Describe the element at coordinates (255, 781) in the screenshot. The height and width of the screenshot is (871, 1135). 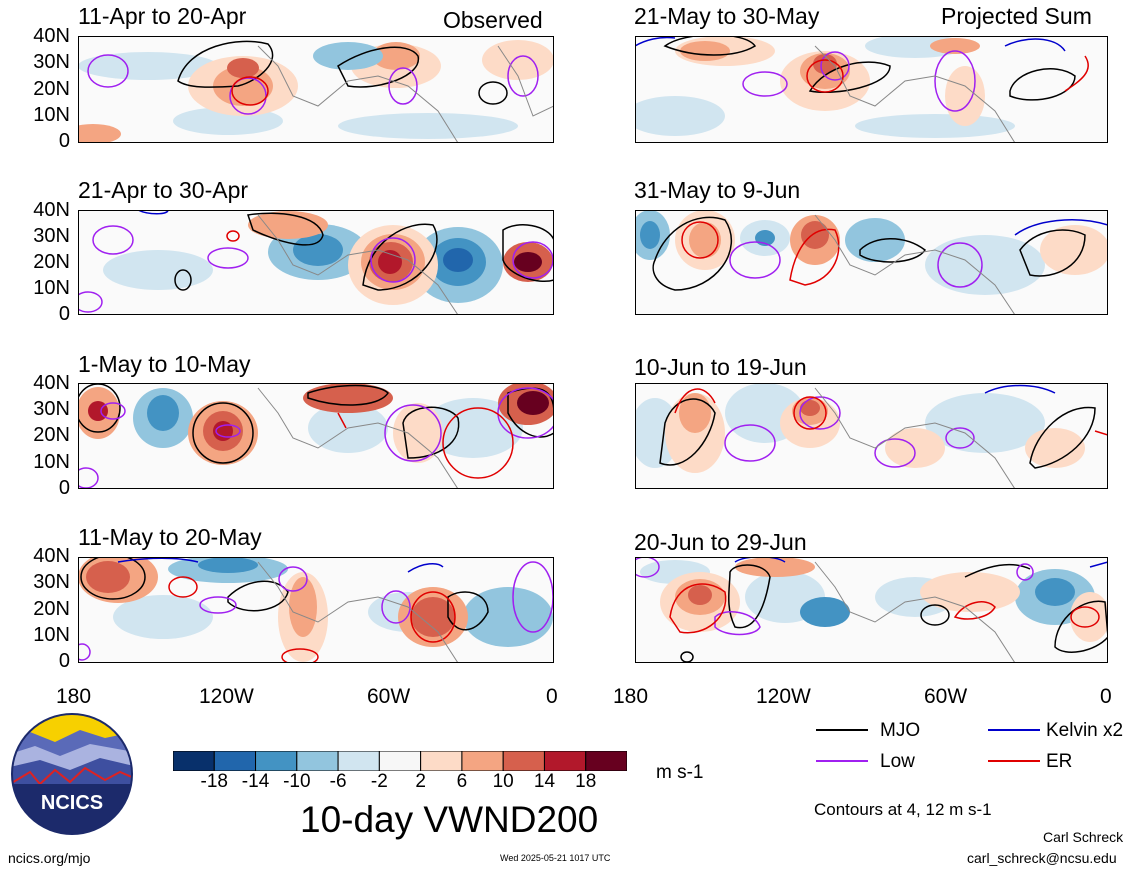
I see `colorbar-tick-label: -14` at that location.